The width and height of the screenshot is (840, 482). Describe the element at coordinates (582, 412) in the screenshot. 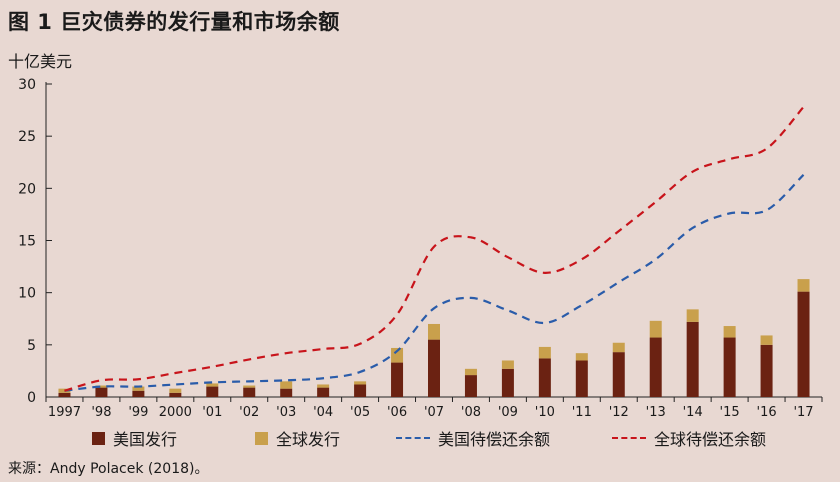

I see `x-tick-label: '11` at that location.